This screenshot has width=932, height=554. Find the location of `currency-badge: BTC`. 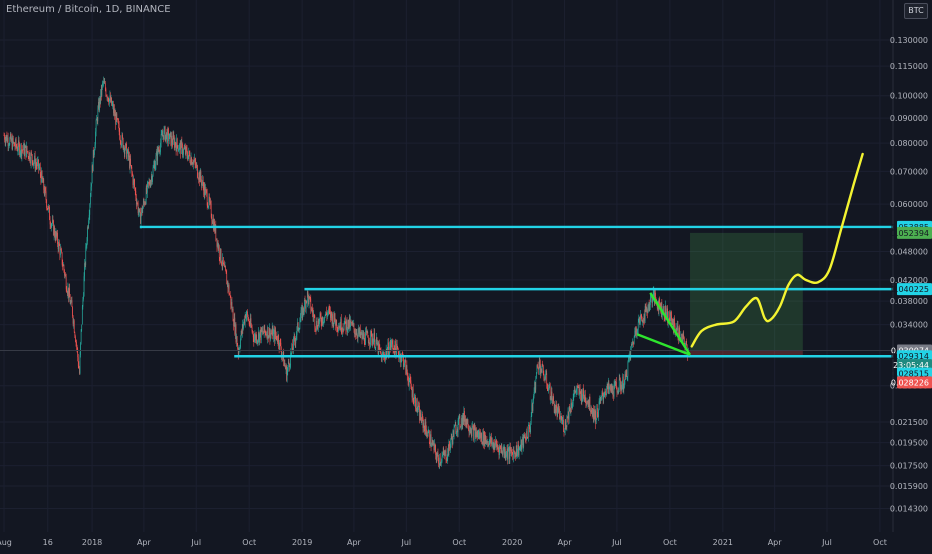

currency-badge: BTC is located at coordinates (916, 11).